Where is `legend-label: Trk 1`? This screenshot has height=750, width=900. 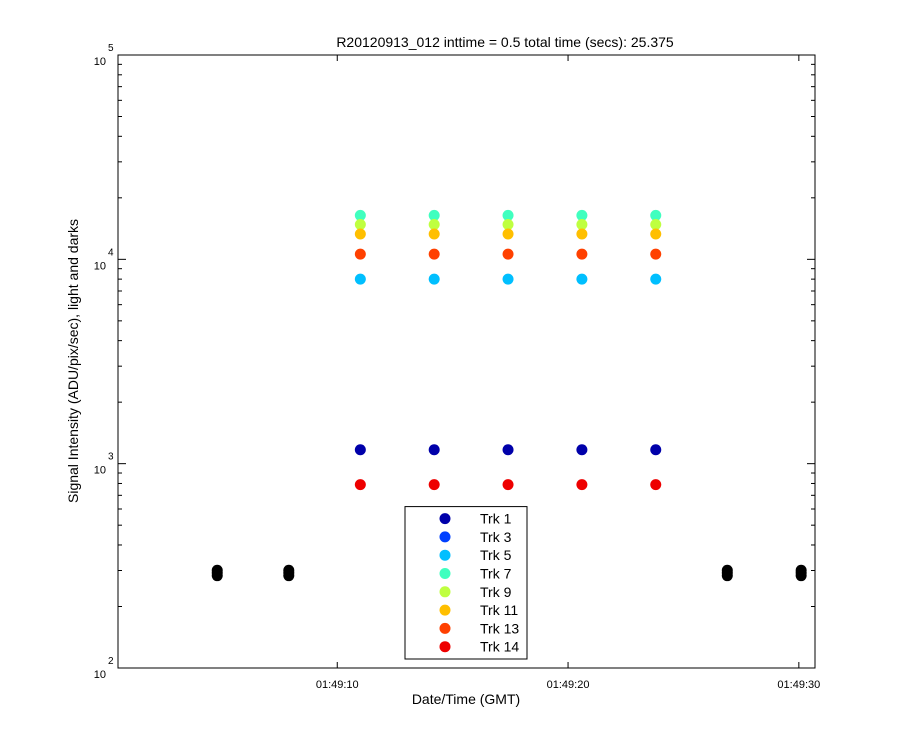 legend-label: Trk 1 is located at coordinates (496, 519).